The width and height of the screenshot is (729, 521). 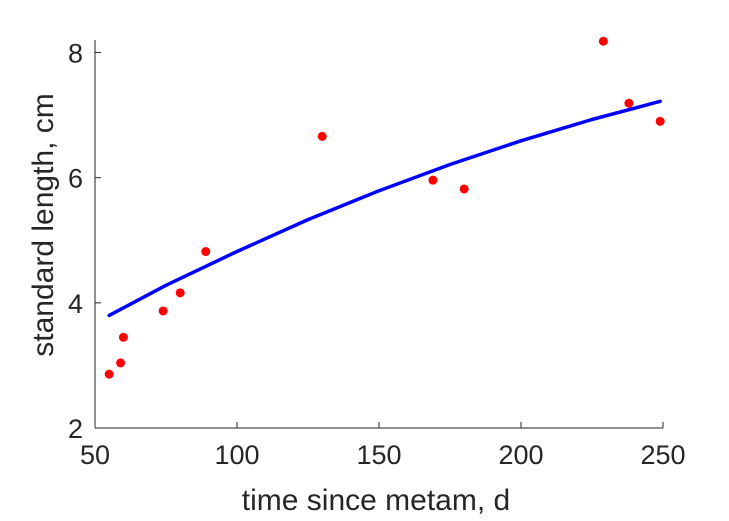 I want to click on x-tick-label: 50, so click(x=95, y=455).